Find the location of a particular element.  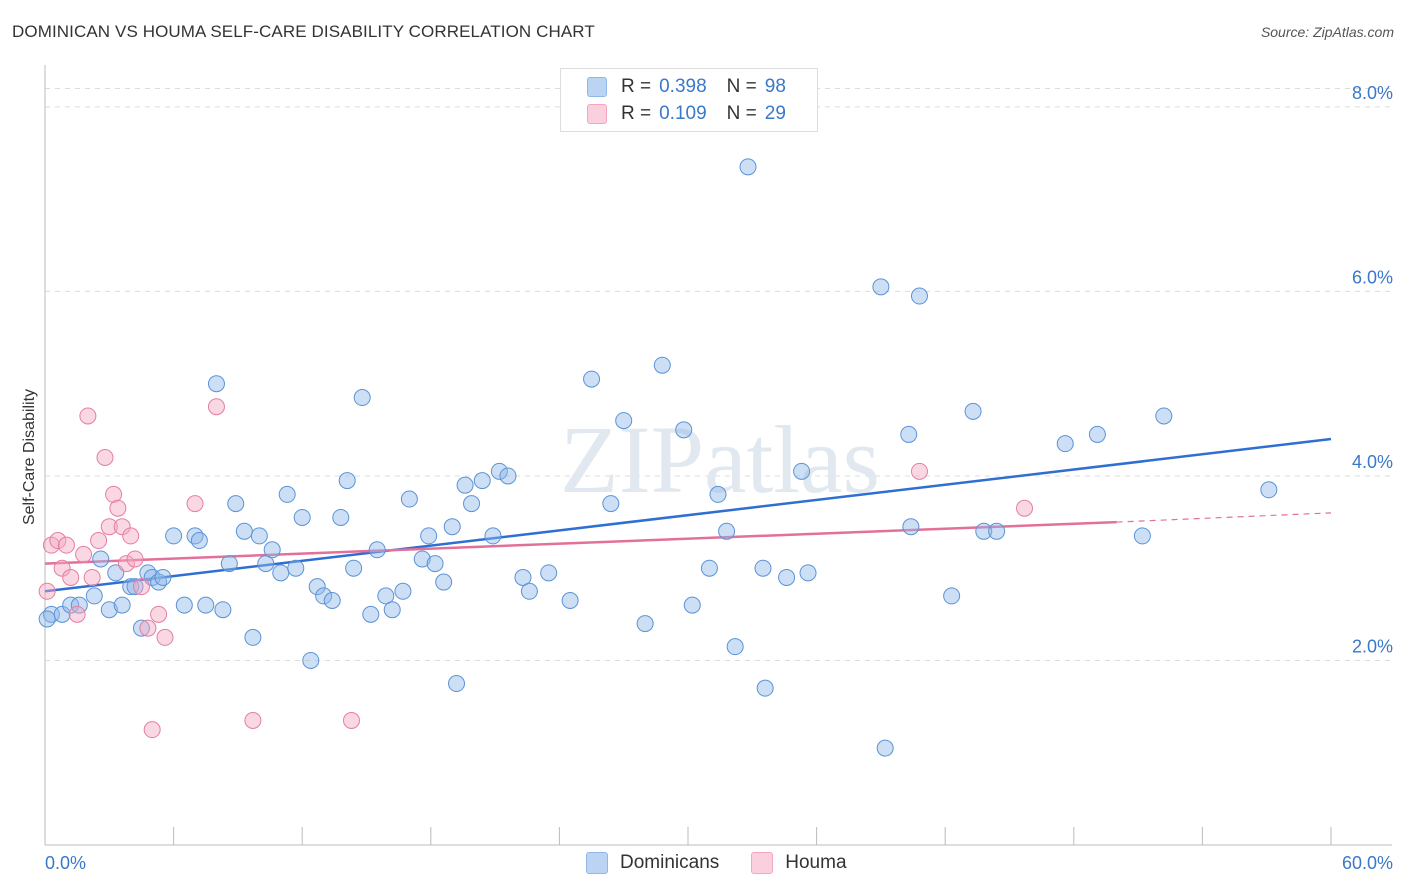

legend-item-houma: Houma is located at coordinates (799, 863).